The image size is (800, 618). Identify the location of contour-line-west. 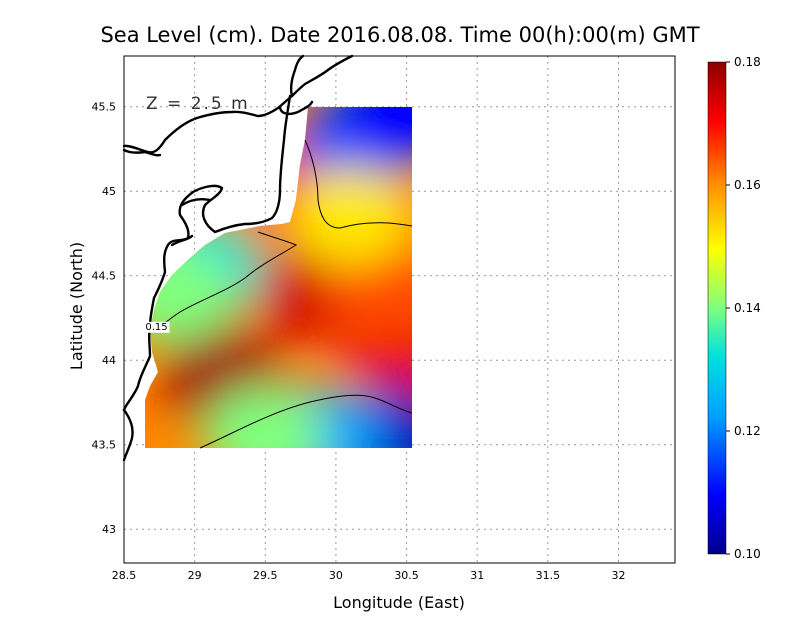
(227, 281).